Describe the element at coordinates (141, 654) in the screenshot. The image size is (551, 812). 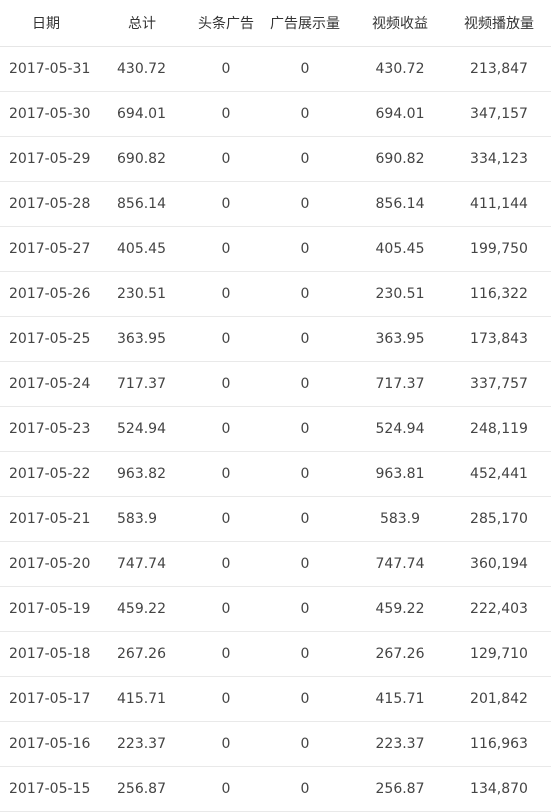
I see `total-cell: 267.26` at that location.